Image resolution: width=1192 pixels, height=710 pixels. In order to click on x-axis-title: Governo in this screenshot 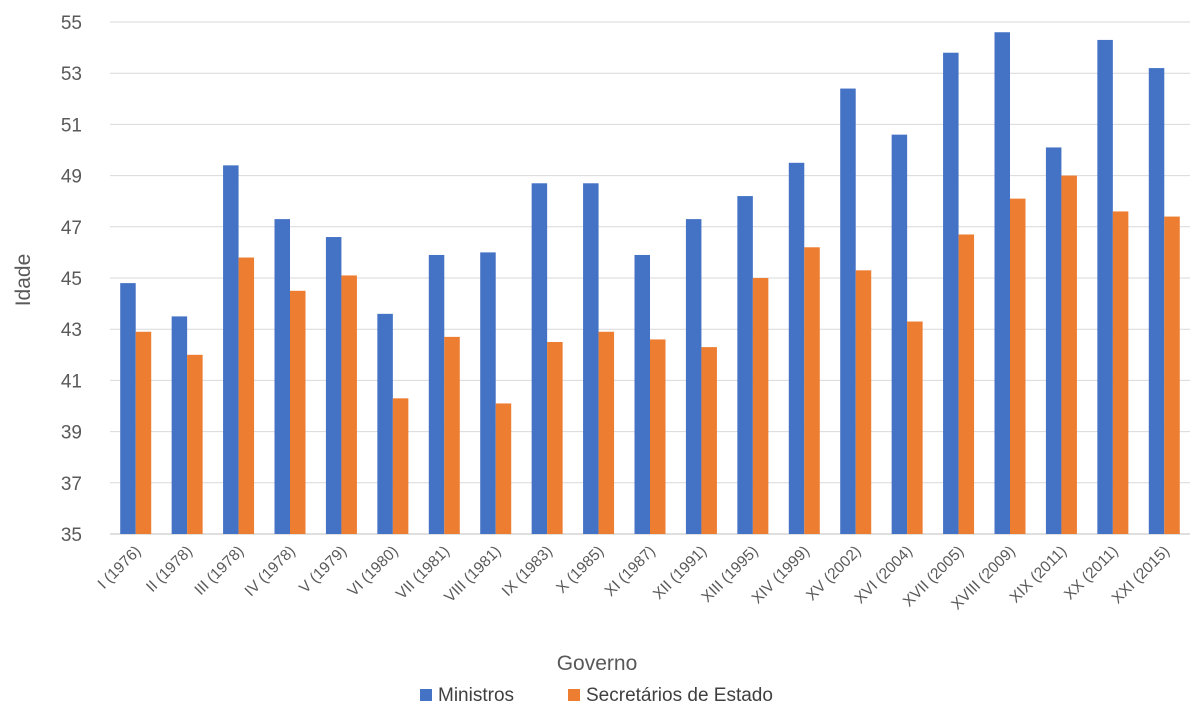, I will do `click(597, 663)`.